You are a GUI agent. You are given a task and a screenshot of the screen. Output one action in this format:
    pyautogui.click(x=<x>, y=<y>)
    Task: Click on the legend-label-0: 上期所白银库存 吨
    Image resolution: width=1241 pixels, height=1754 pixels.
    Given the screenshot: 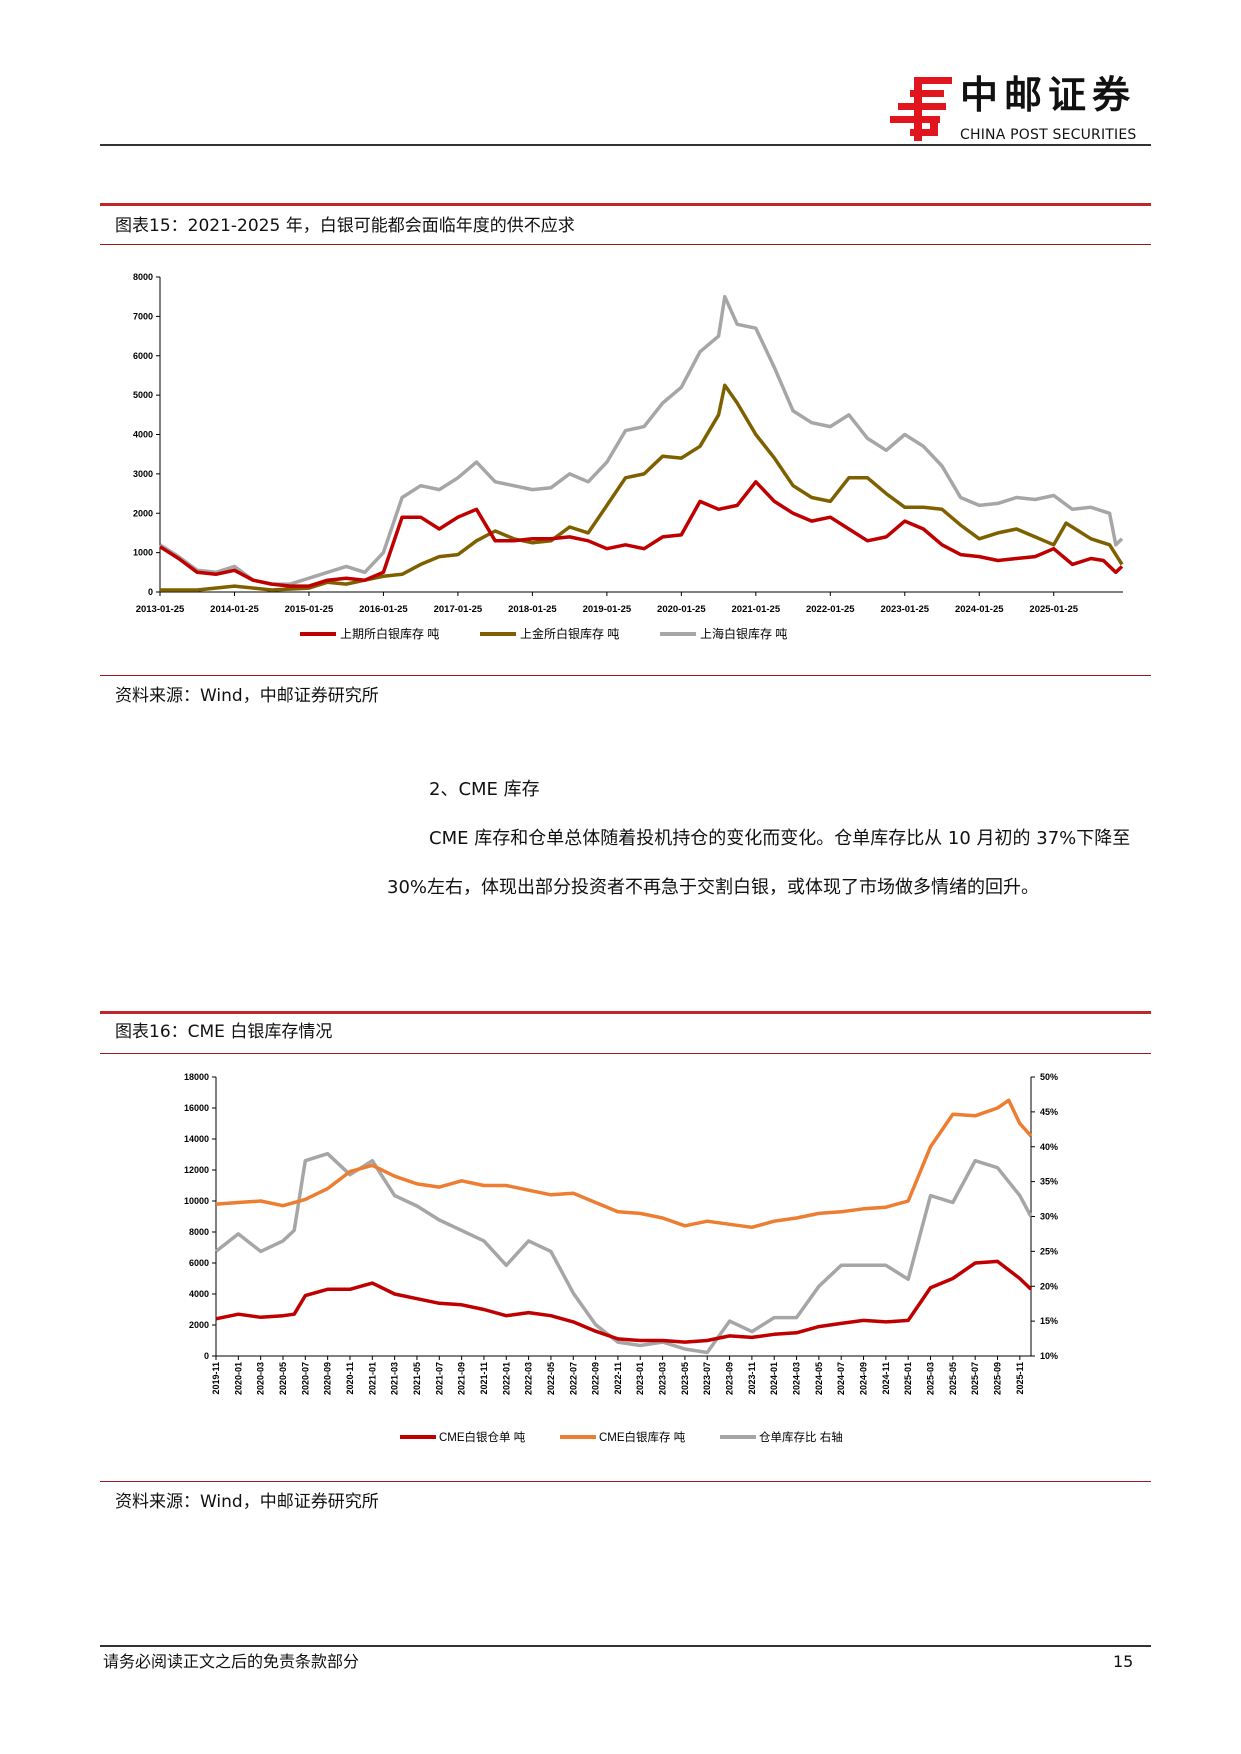 What is the action you would take?
    pyautogui.click(x=389, y=633)
    